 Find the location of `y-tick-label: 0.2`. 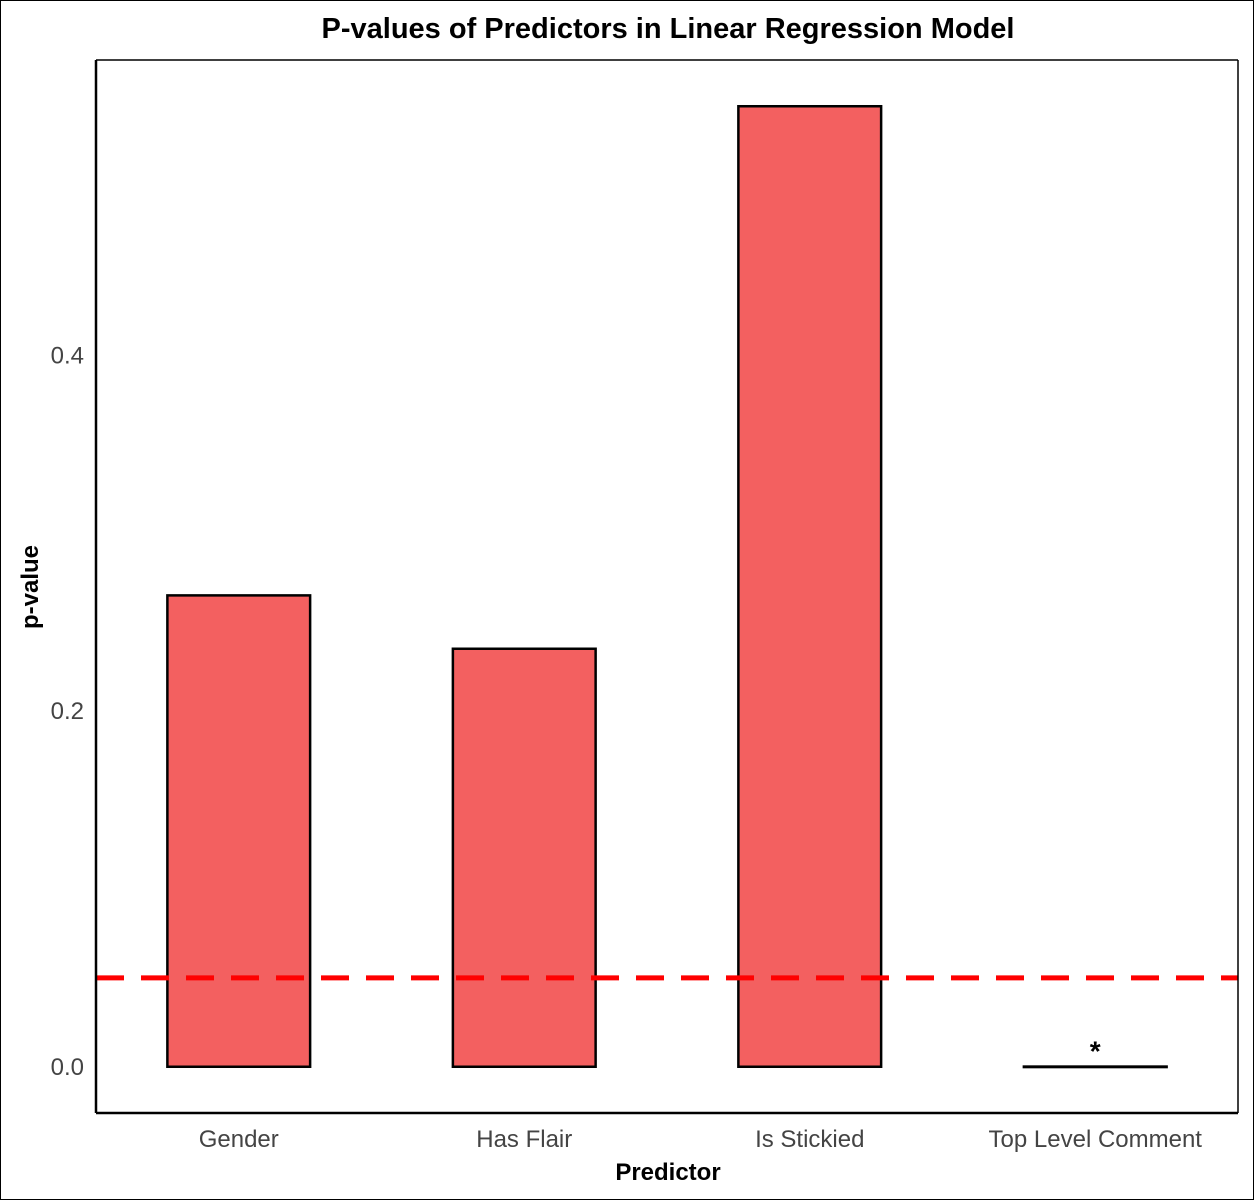

y-tick-label: 0.2 is located at coordinates (67, 711).